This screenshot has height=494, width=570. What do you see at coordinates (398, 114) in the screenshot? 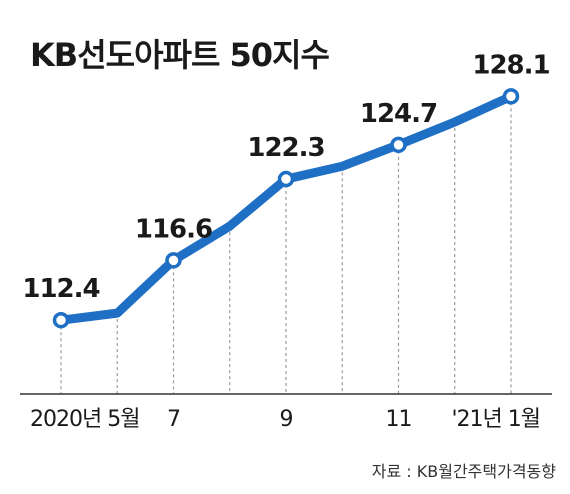
I see `data-label: 124.7` at bounding box center [398, 114].